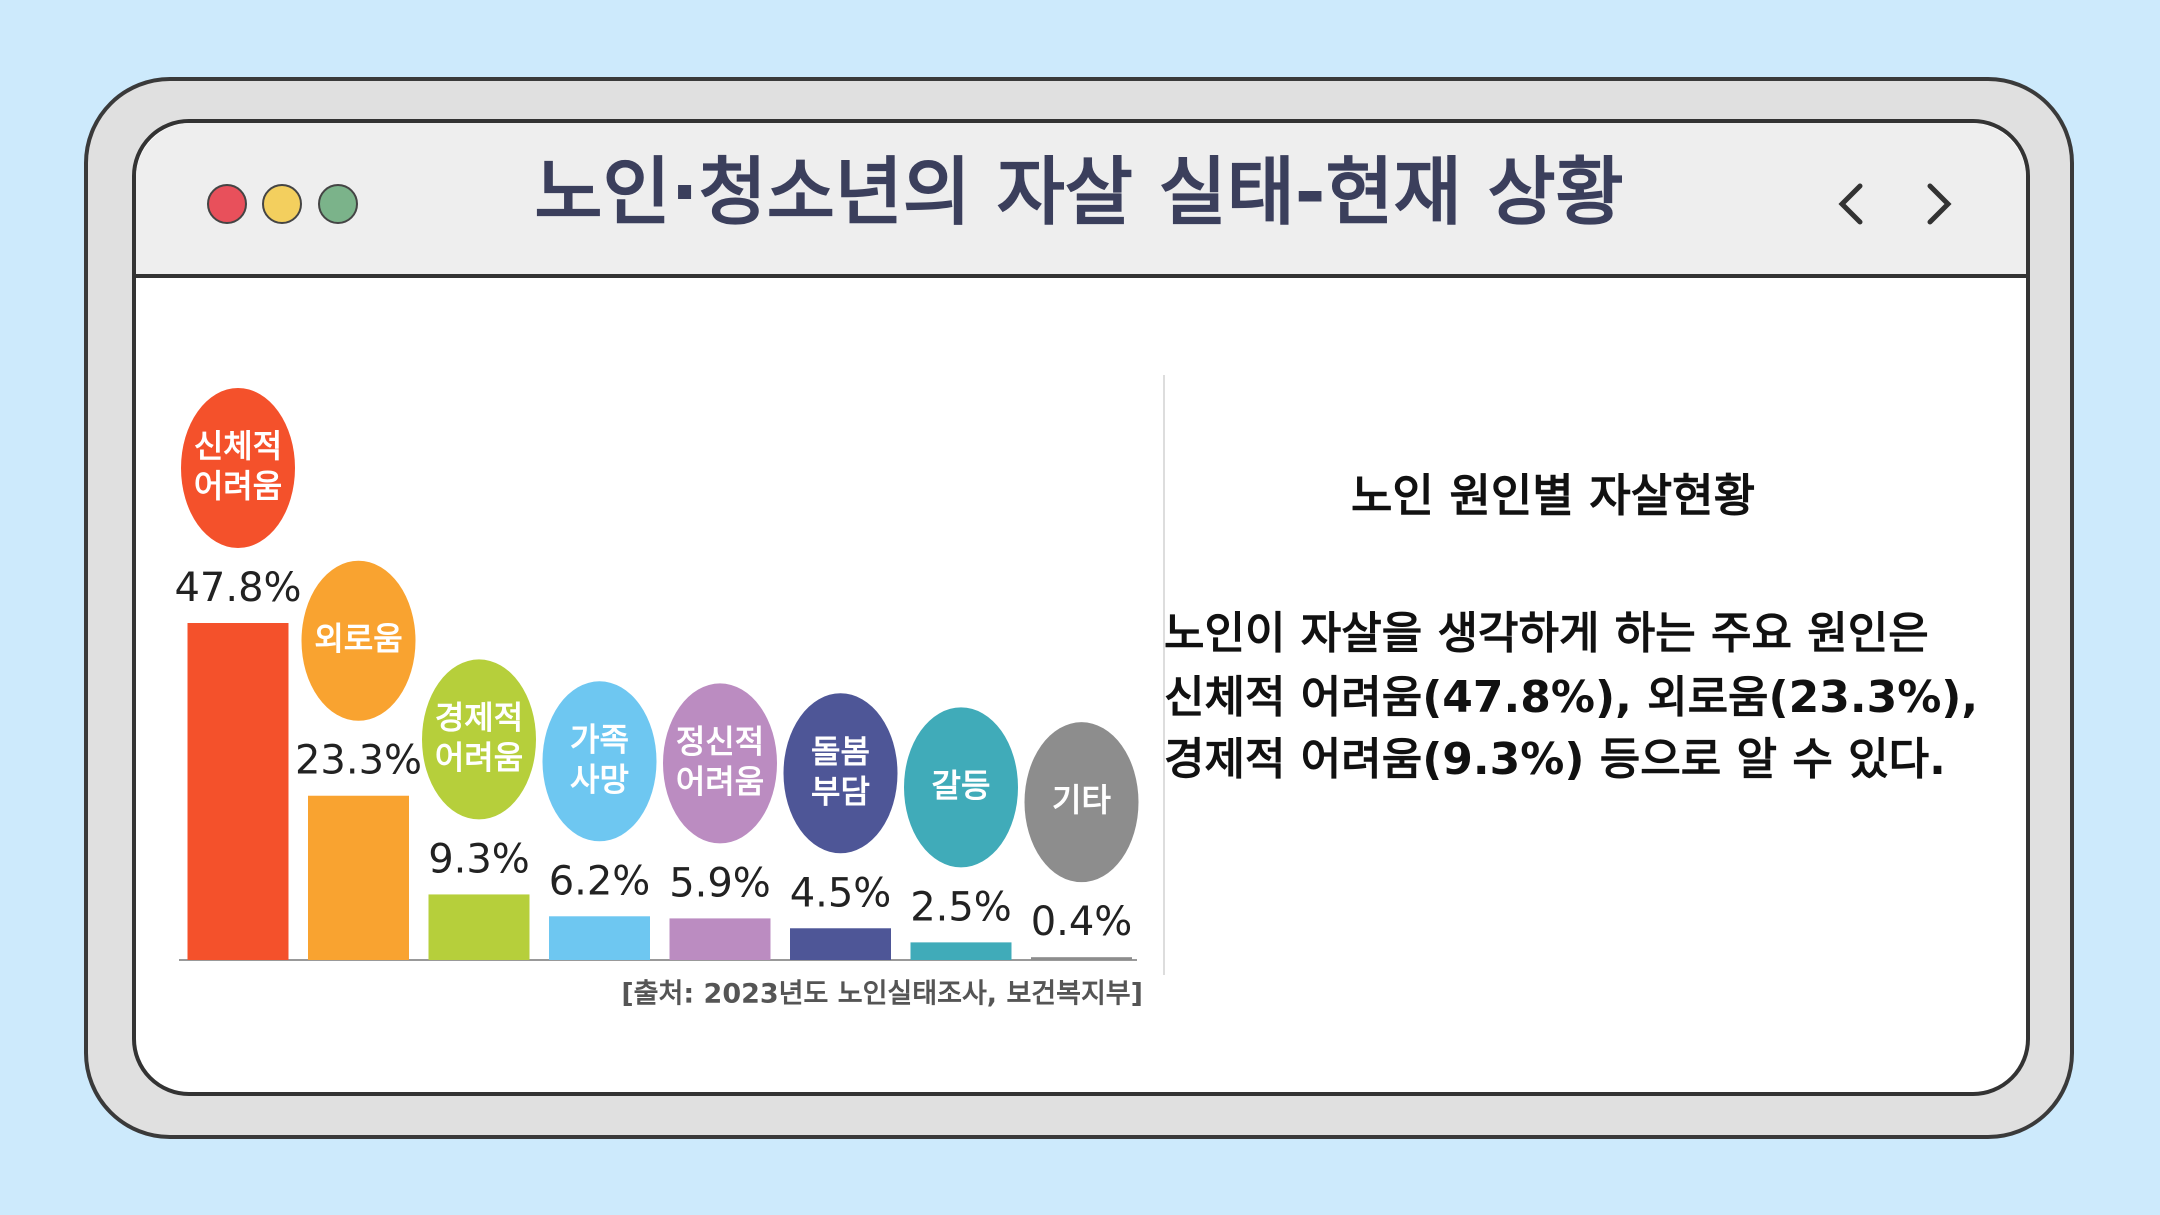 The width and height of the screenshot is (2160, 1215). I want to click on value-label: 0.4%, so click(1082, 922).